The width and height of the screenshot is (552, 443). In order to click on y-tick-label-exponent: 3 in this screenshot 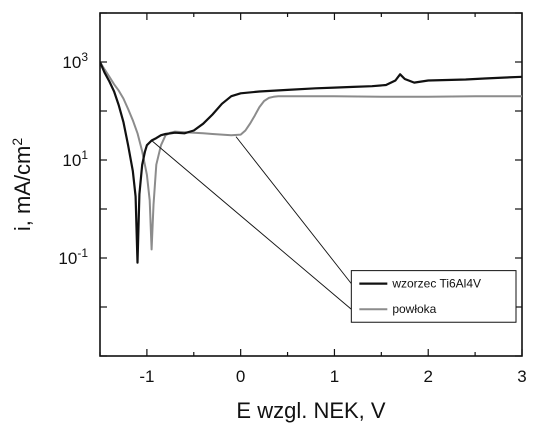, I will do `click(84, 57)`.